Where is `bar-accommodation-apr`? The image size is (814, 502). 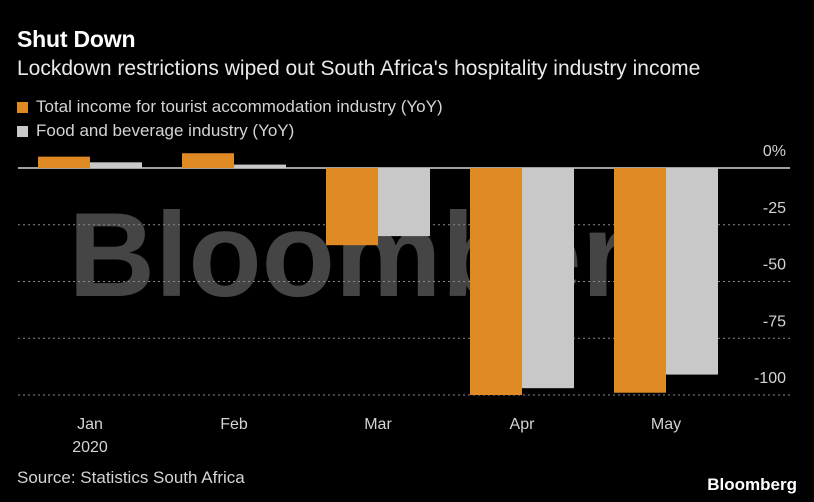
bar-accommodation-apr is located at coordinates (496, 281).